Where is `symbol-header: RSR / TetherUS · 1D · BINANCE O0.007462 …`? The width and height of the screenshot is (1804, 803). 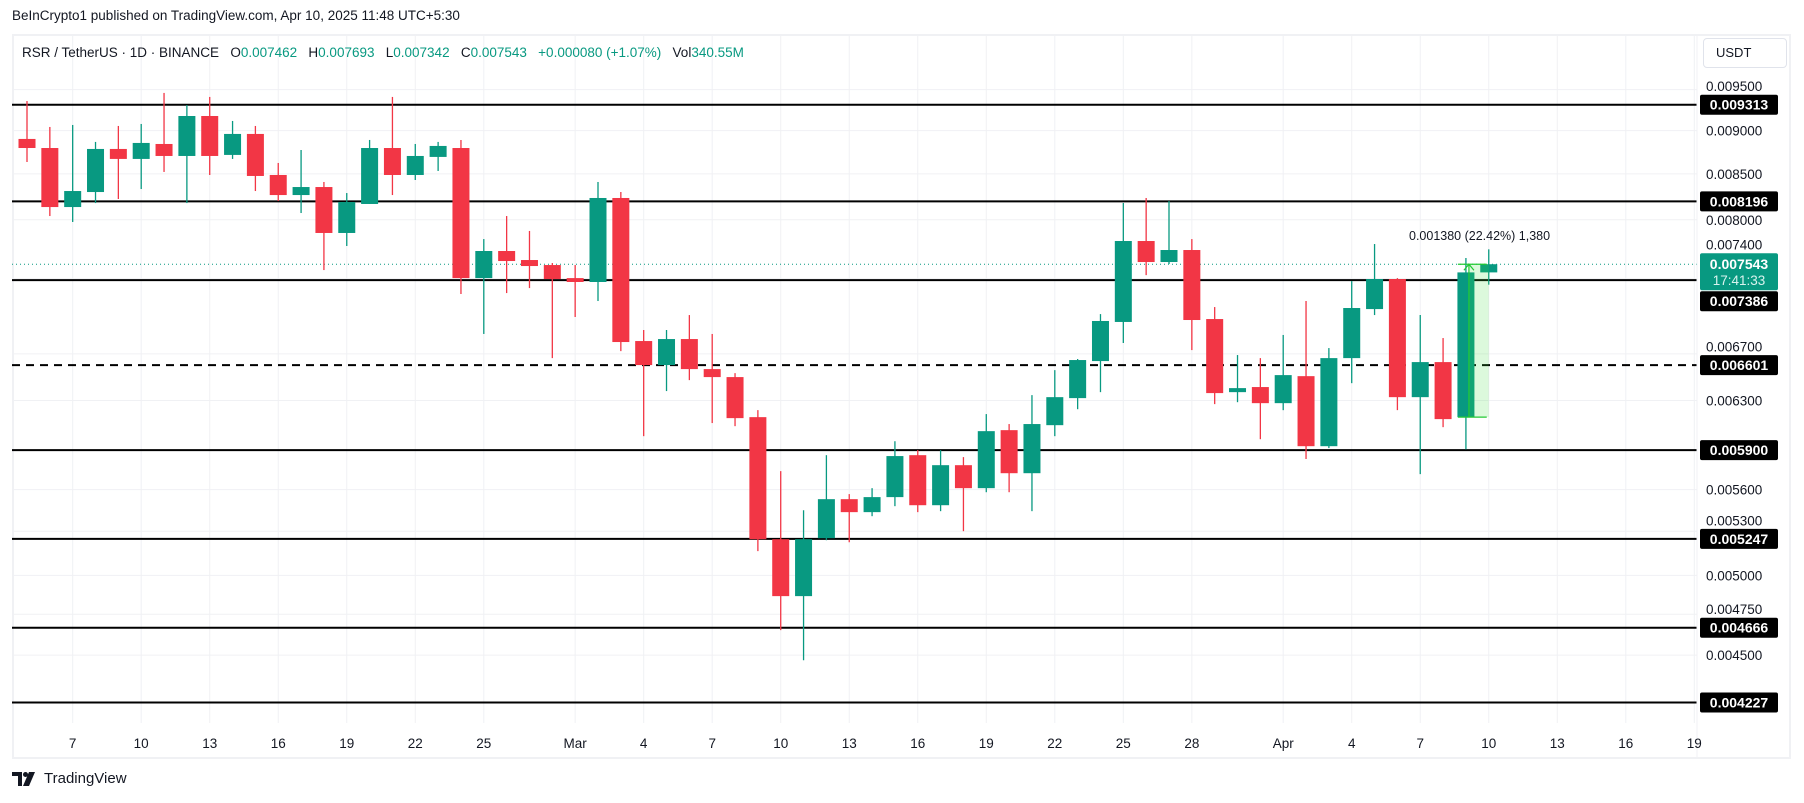 symbol-header: RSR / TetherUS · 1D · BINANCE O0.007462 … is located at coordinates (383, 52).